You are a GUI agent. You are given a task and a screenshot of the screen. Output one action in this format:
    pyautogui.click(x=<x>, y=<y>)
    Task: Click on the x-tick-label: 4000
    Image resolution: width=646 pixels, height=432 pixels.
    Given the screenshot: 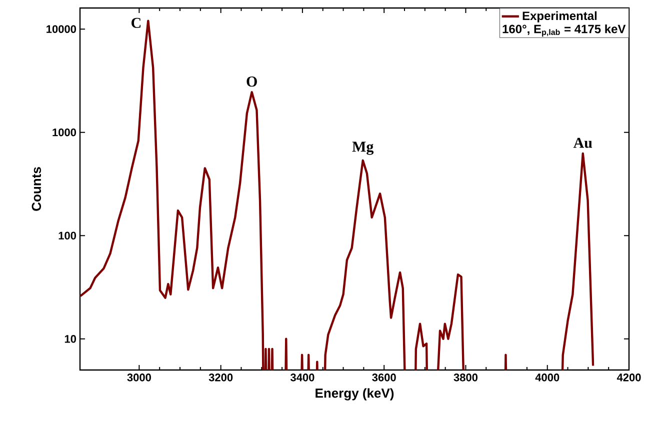 What is the action you would take?
    pyautogui.click(x=547, y=378)
    